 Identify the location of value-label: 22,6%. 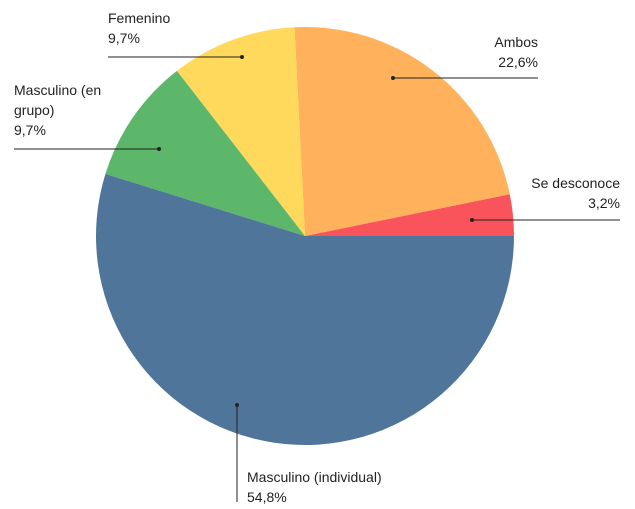
(518, 62).